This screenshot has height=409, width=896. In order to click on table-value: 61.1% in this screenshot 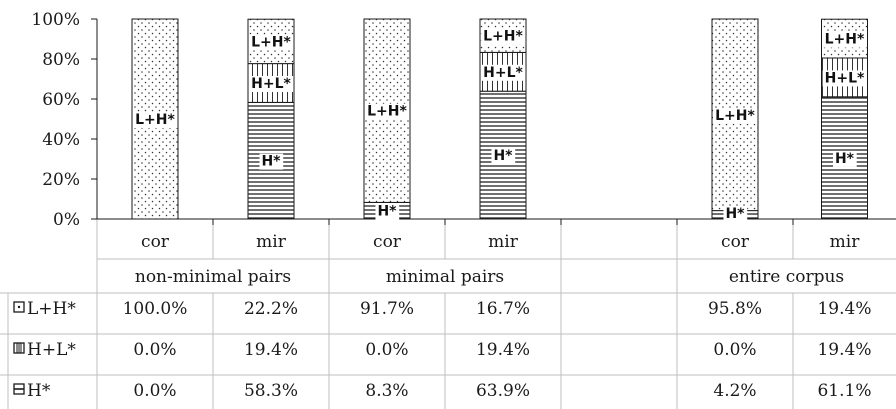, I will do `click(844, 391)`.